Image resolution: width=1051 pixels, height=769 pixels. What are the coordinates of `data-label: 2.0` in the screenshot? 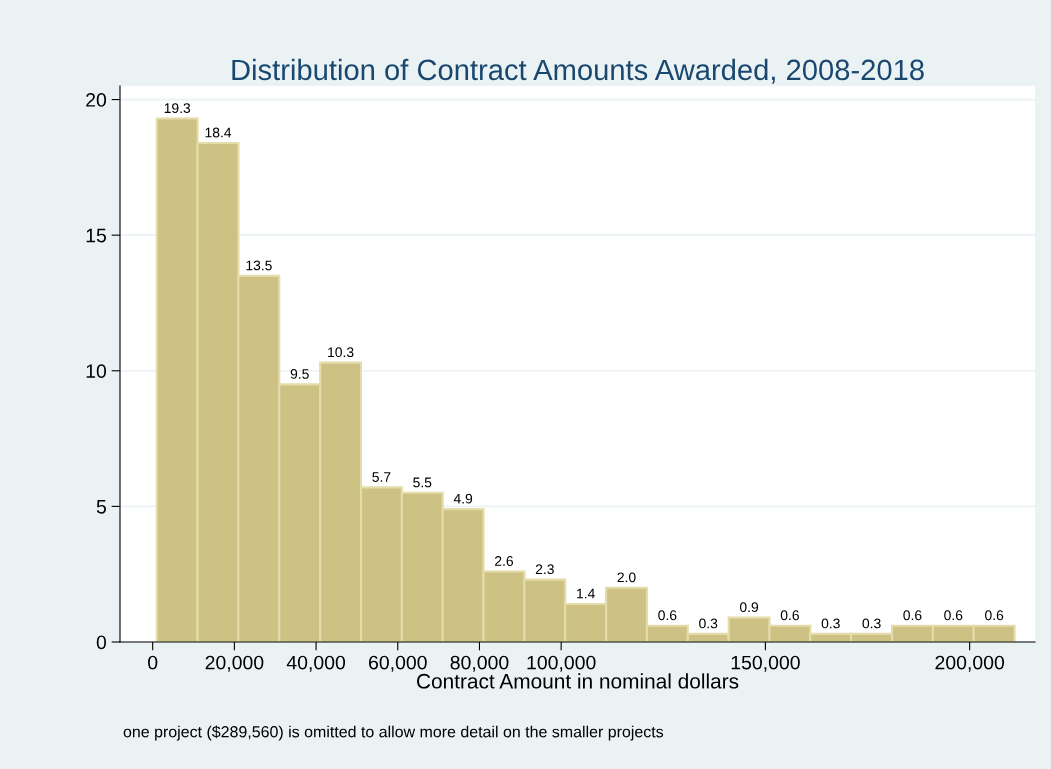 It's located at (626, 577).